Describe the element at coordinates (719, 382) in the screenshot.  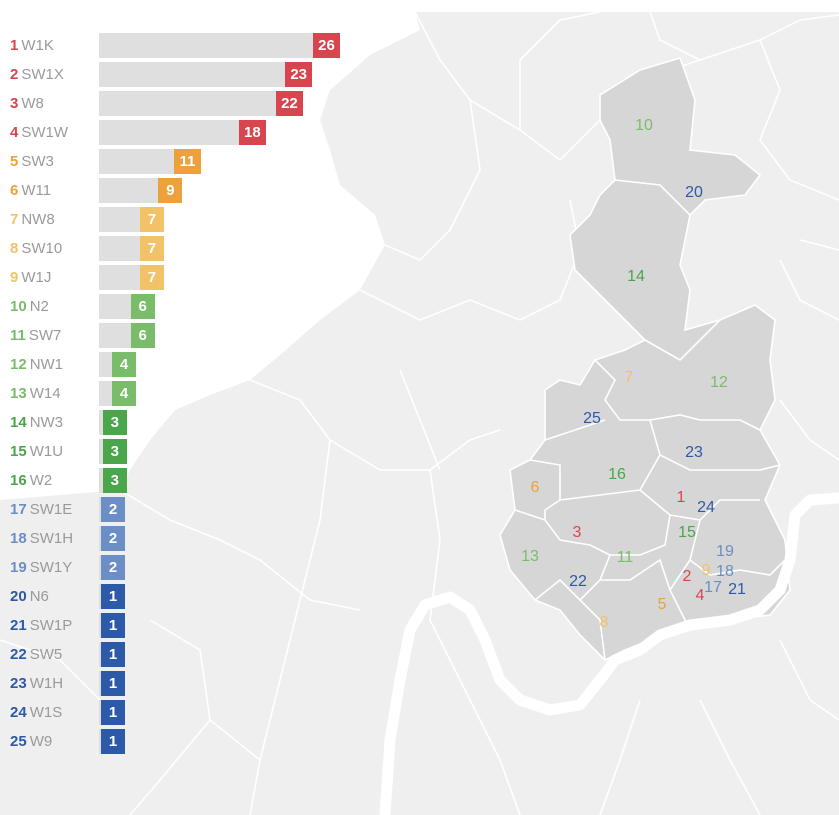
I see `map-district-label: 12` at that location.